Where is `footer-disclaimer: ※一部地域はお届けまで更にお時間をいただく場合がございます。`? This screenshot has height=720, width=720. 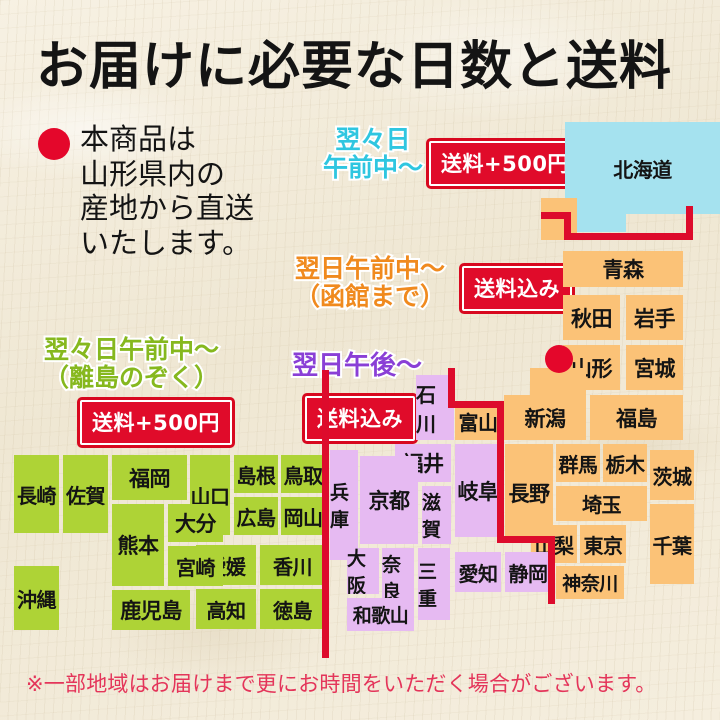
footer-disclaimer: ※一部地域はお届けまで更にお時間をいただく場合がございます。 is located at coordinates (341, 684).